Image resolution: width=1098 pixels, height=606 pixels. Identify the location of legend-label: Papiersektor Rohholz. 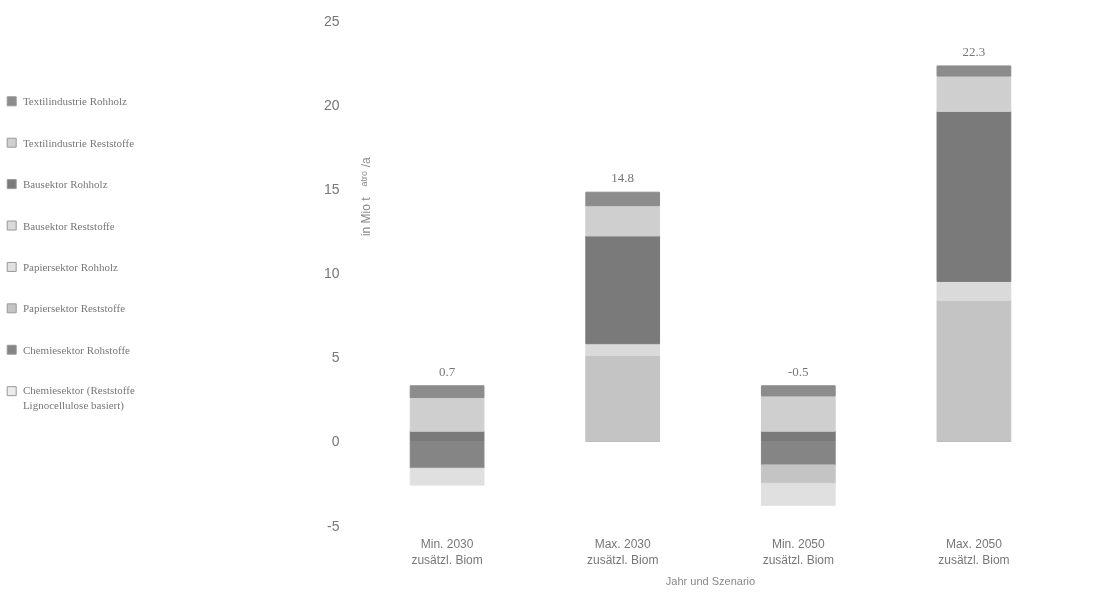
(70, 266).